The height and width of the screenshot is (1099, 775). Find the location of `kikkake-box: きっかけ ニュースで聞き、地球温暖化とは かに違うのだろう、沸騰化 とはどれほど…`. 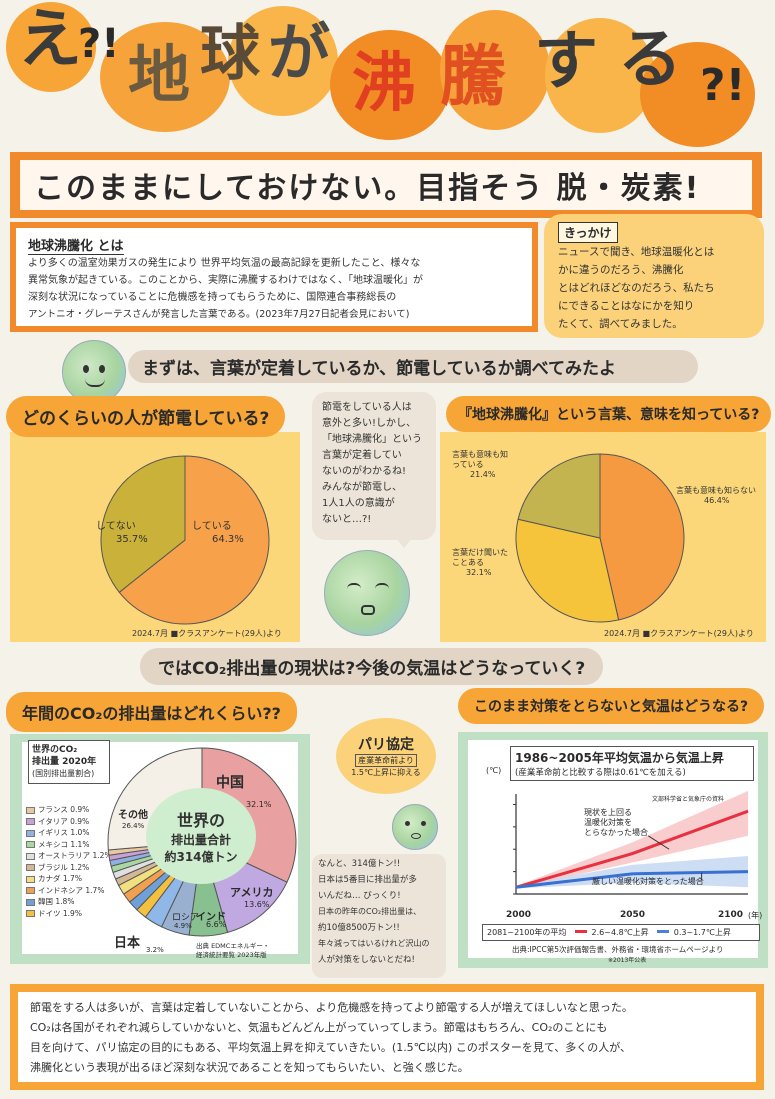

kikkake-box: きっかけ ニュースで聞き、地球温暖化とは かに違うのだろう、沸騰化 とはどれほど… is located at coordinates (654, 276).